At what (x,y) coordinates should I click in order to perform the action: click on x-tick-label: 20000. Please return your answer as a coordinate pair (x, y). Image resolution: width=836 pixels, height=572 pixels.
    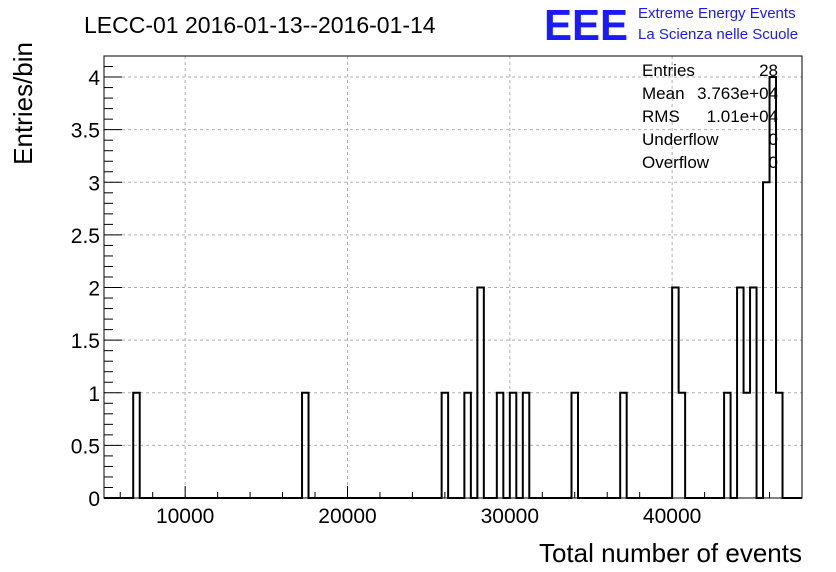
    Looking at the image, I should click on (347, 516).